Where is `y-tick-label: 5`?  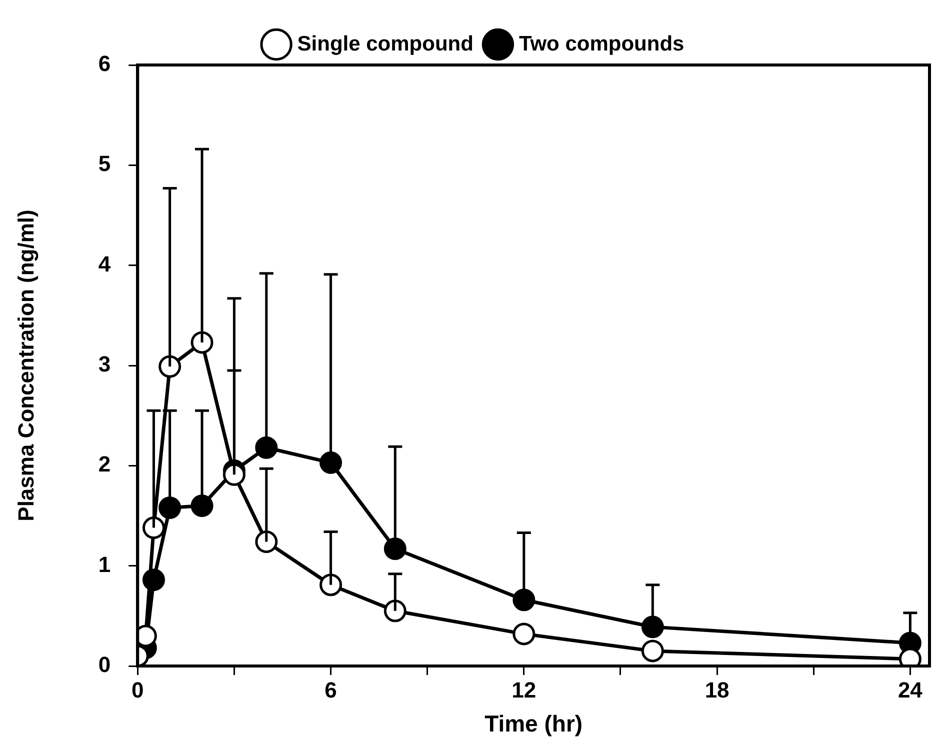
y-tick-label: 5 is located at coordinates (104, 163).